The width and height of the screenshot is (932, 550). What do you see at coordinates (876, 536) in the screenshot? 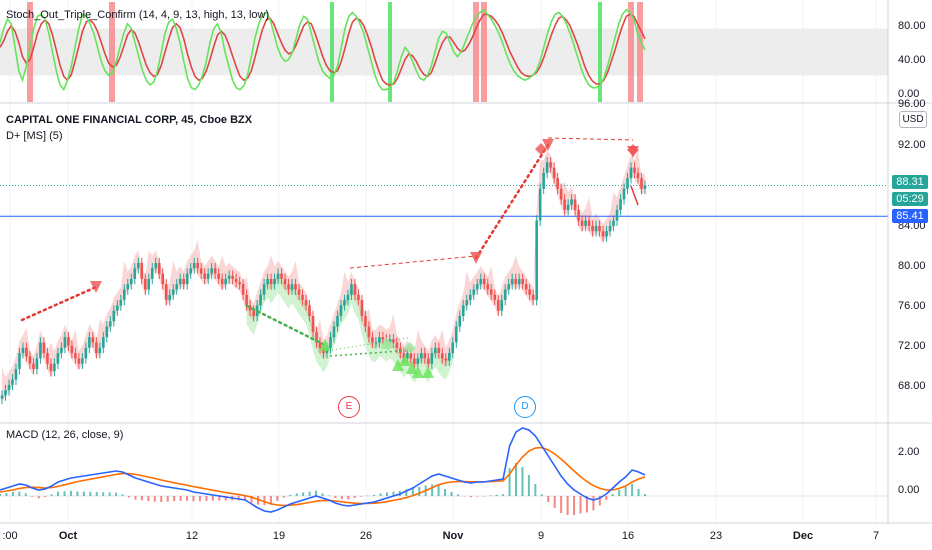
I see `x-tick: 7` at bounding box center [876, 536].